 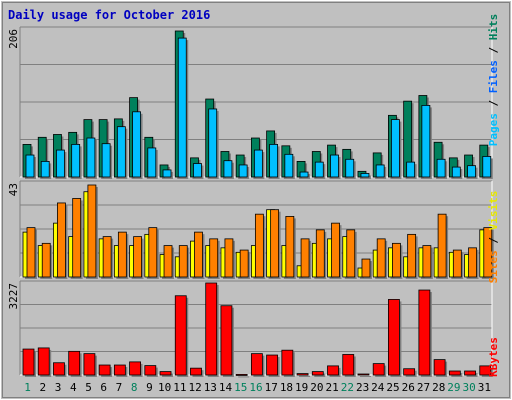 I want to click on ymax-label: 206, so click(x=13, y=39).